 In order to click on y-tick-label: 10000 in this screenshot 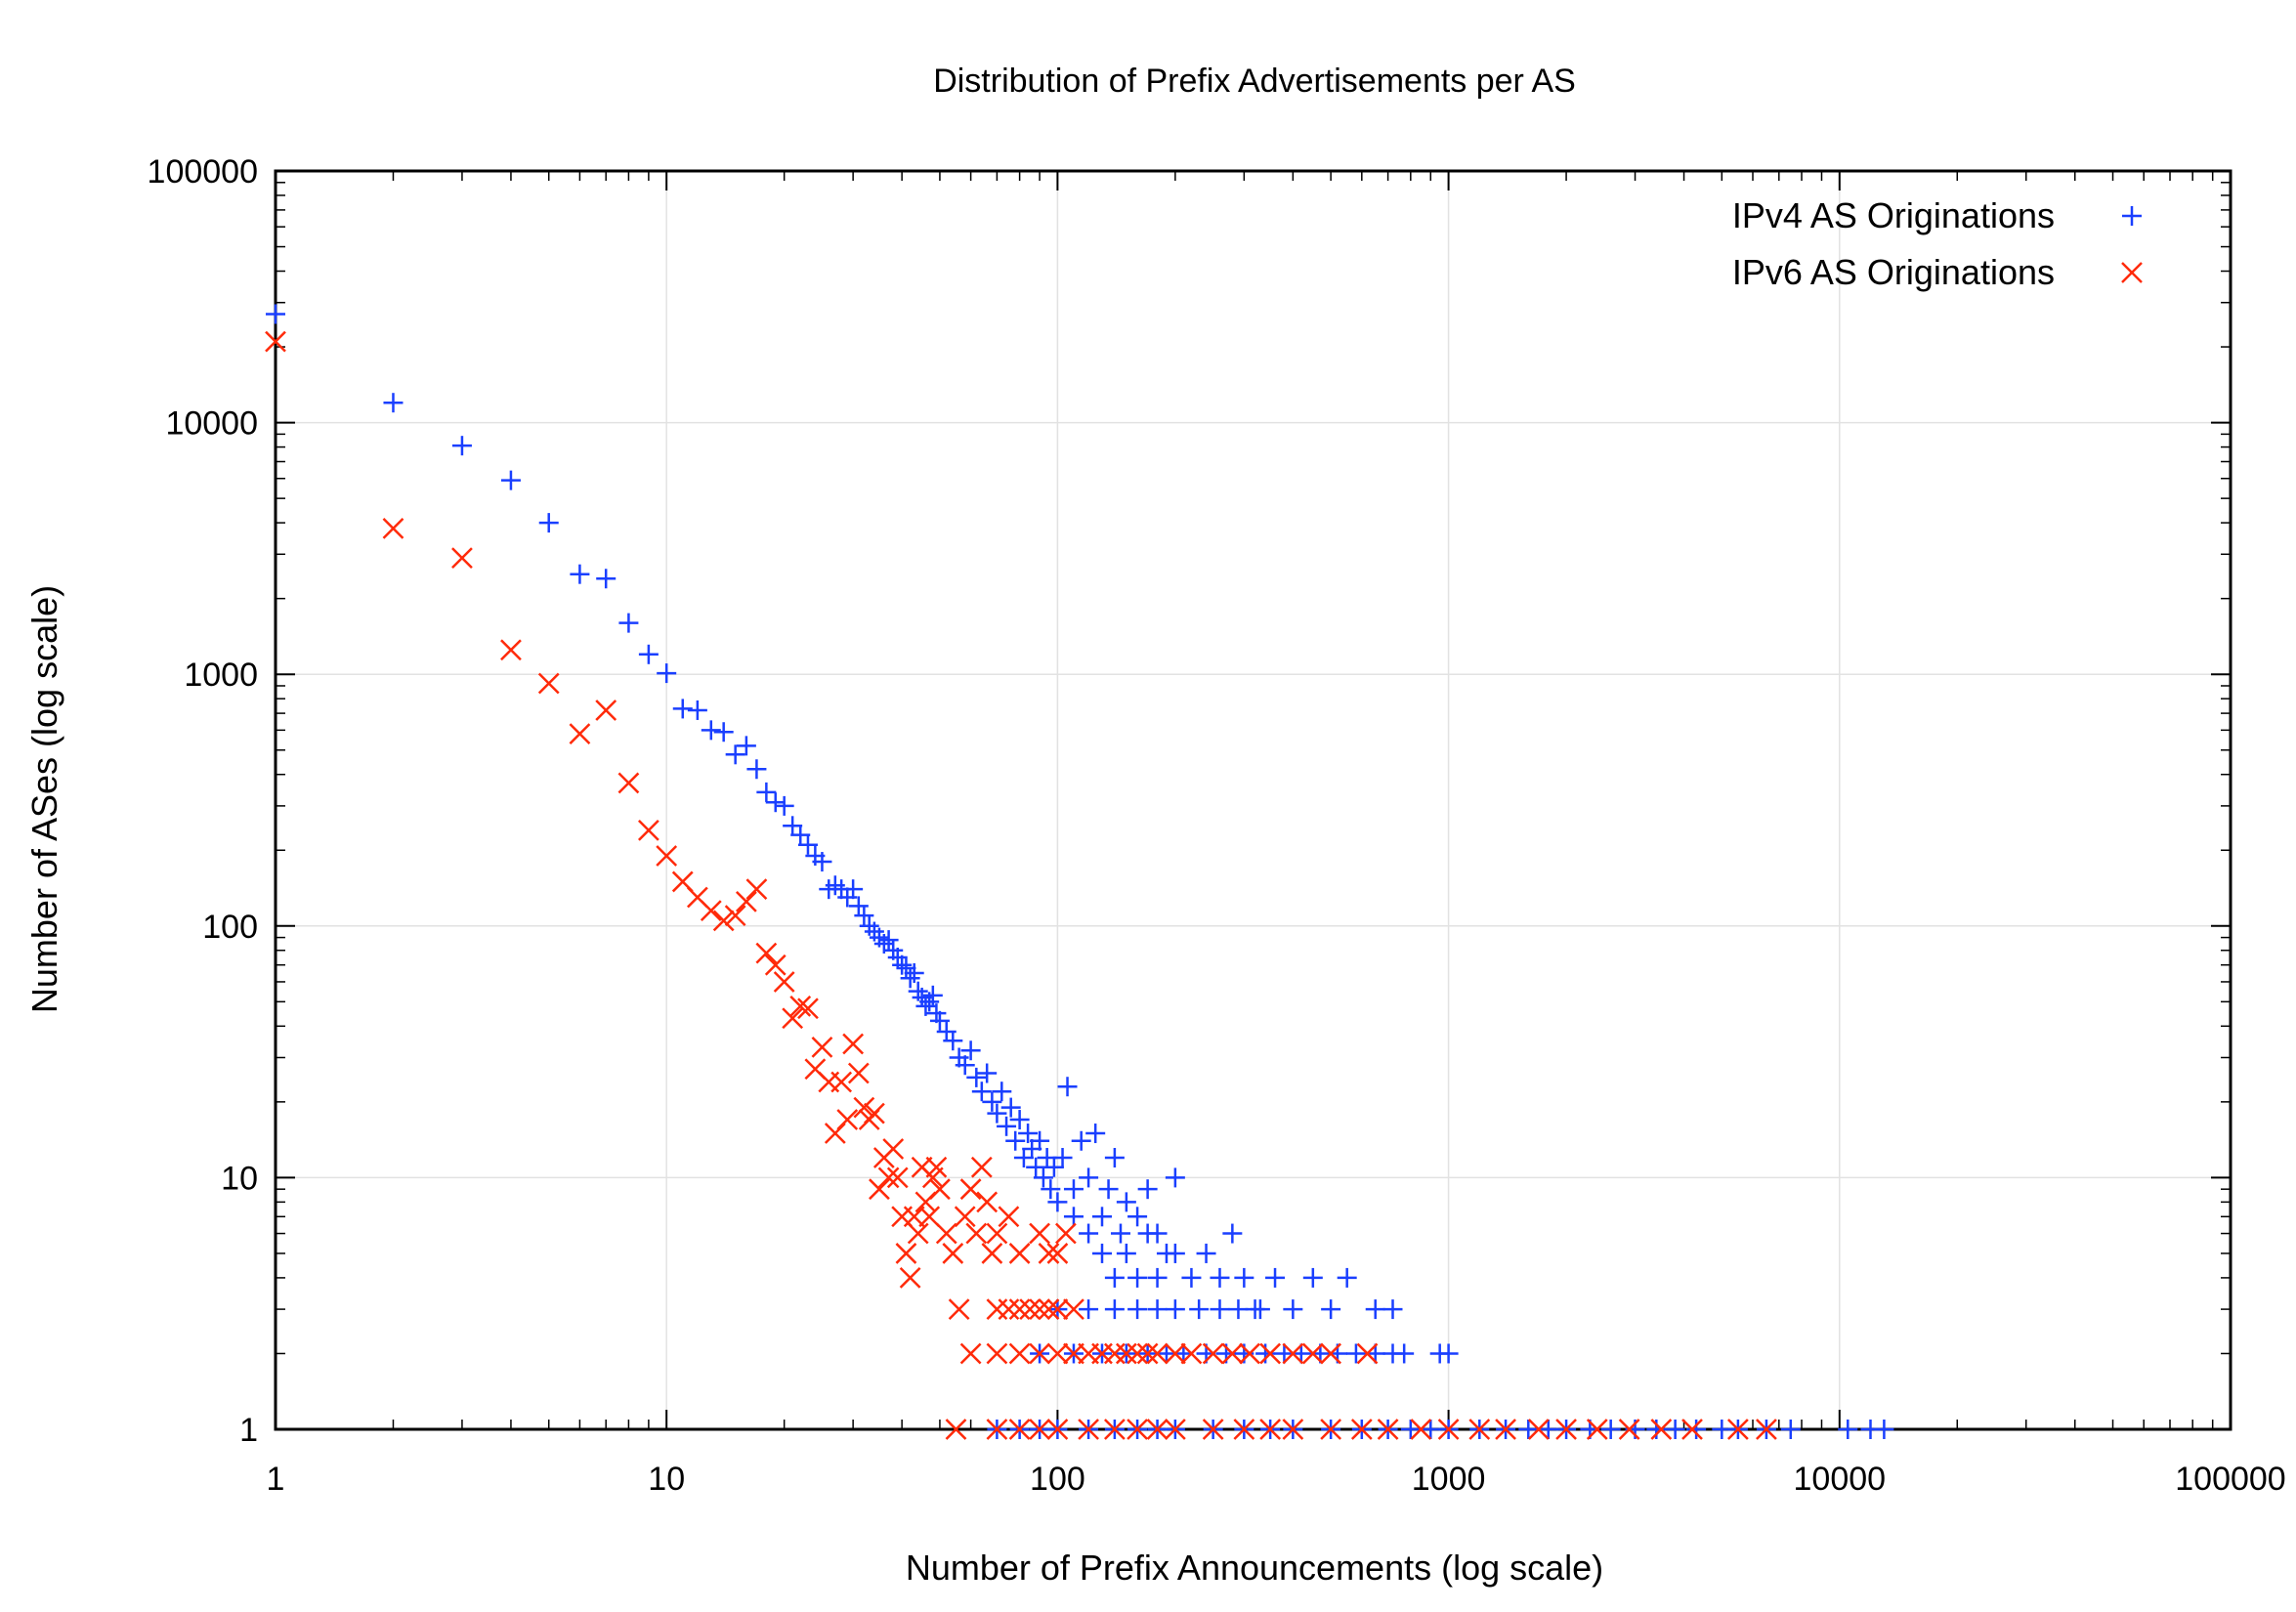, I will do `click(212, 424)`.